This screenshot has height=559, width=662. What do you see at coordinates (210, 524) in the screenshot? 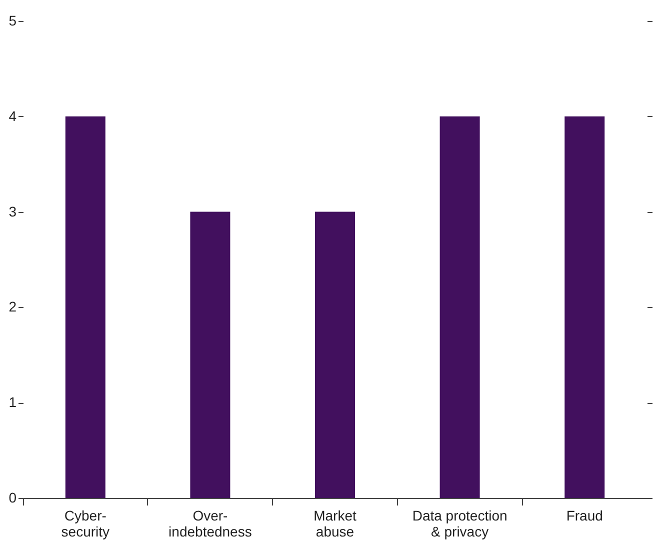
I see `x-tick-label: Over- indebtedness` at bounding box center [210, 524].